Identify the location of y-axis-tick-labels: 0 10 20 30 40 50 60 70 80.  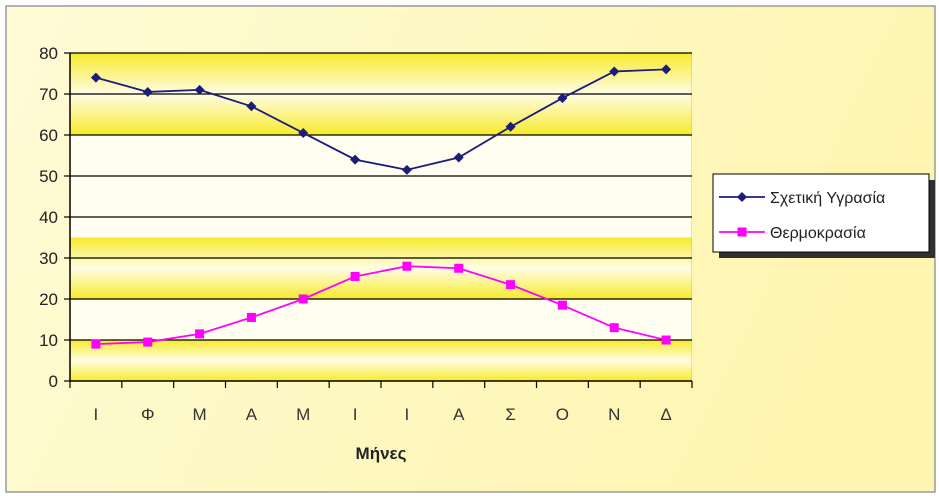
(48, 217).